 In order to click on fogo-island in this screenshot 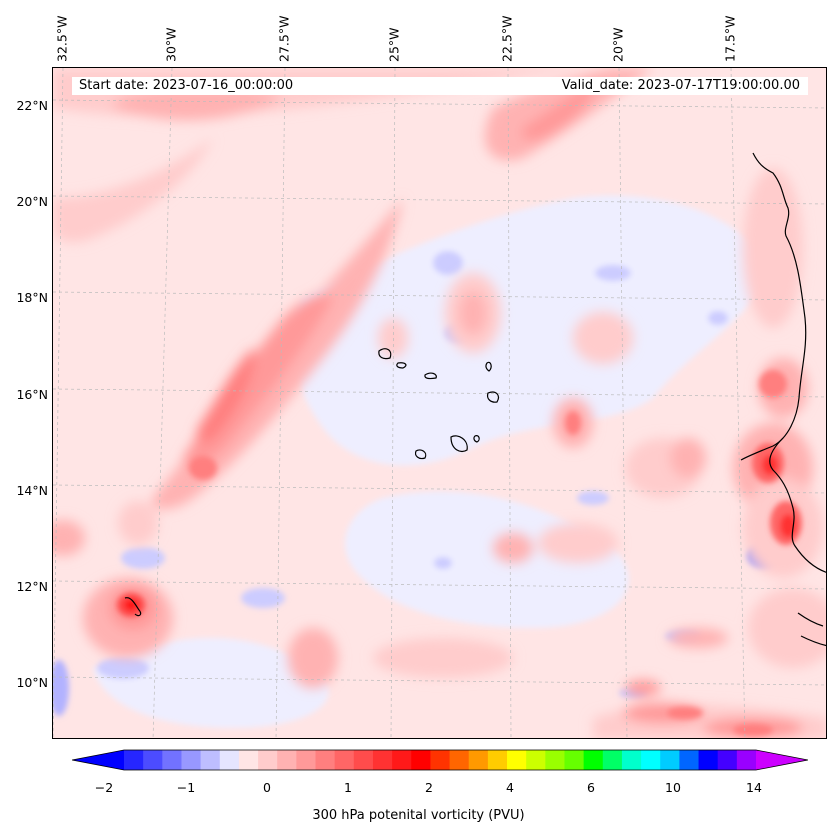, I will do `click(420, 454)`.